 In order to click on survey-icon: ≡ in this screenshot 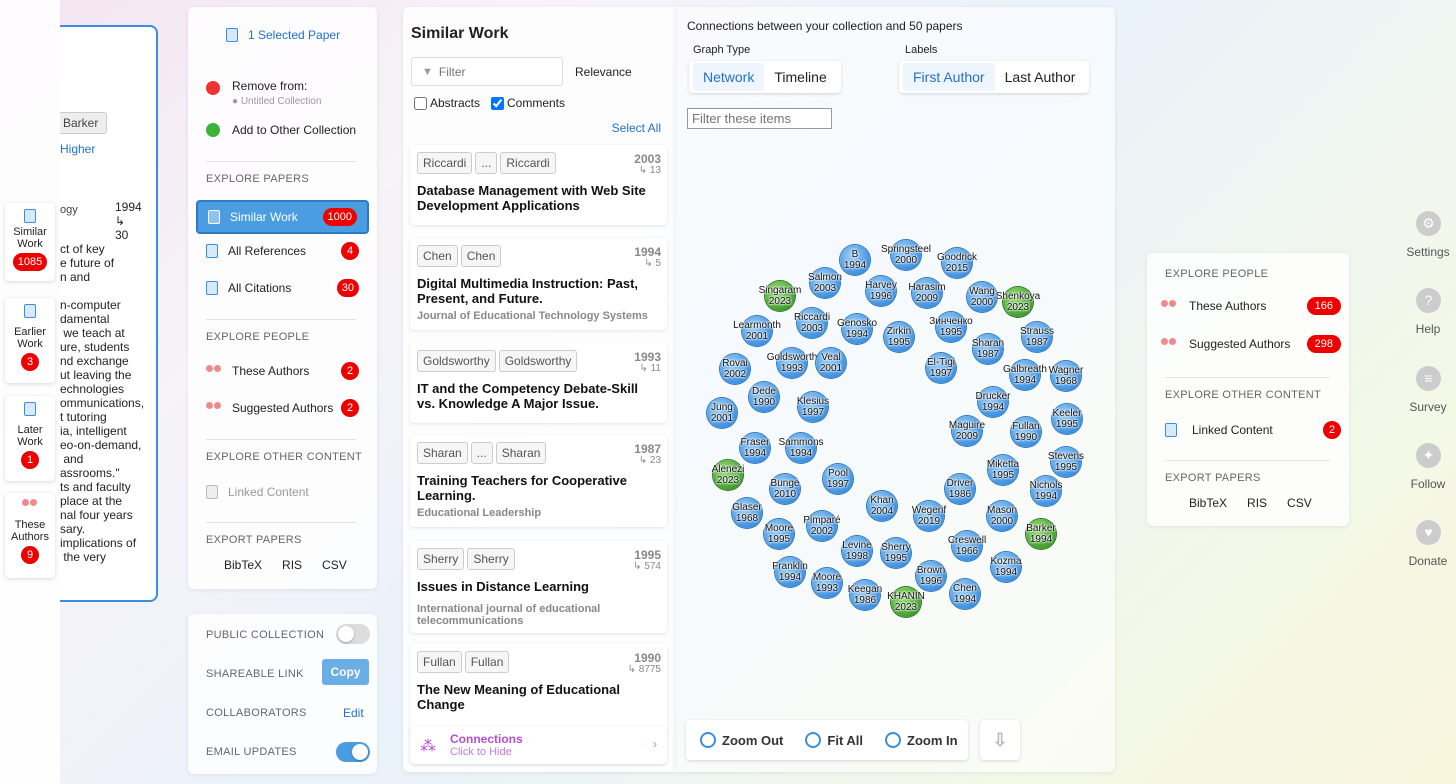, I will do `click(1428, 378)`.